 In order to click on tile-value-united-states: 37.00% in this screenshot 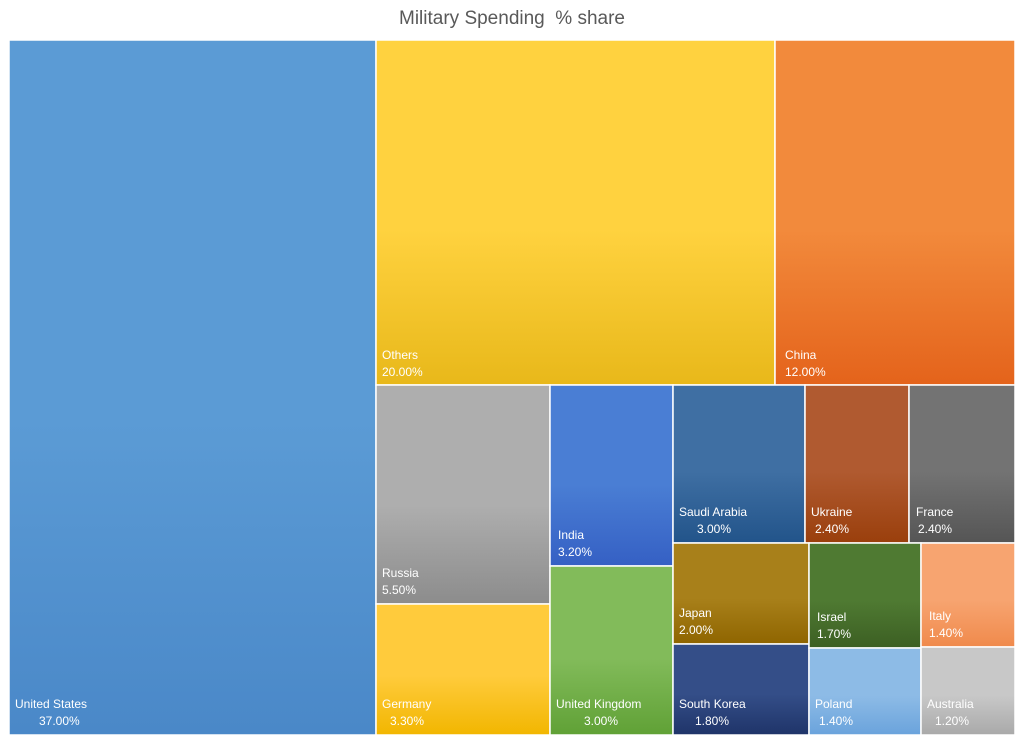, I will do `click(59, 721)`.